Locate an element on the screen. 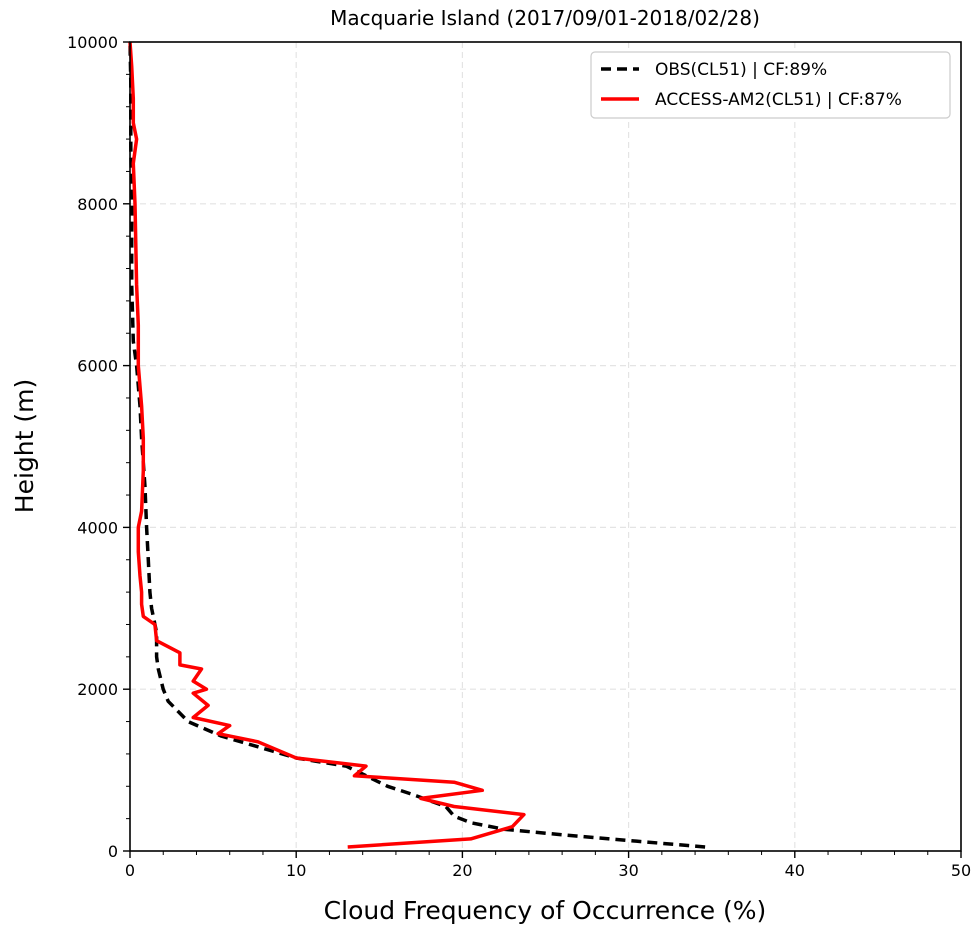 The width and height of the screenshot is (976, 928). y-tick-label: 4000 is located at coordinates (97, 527).